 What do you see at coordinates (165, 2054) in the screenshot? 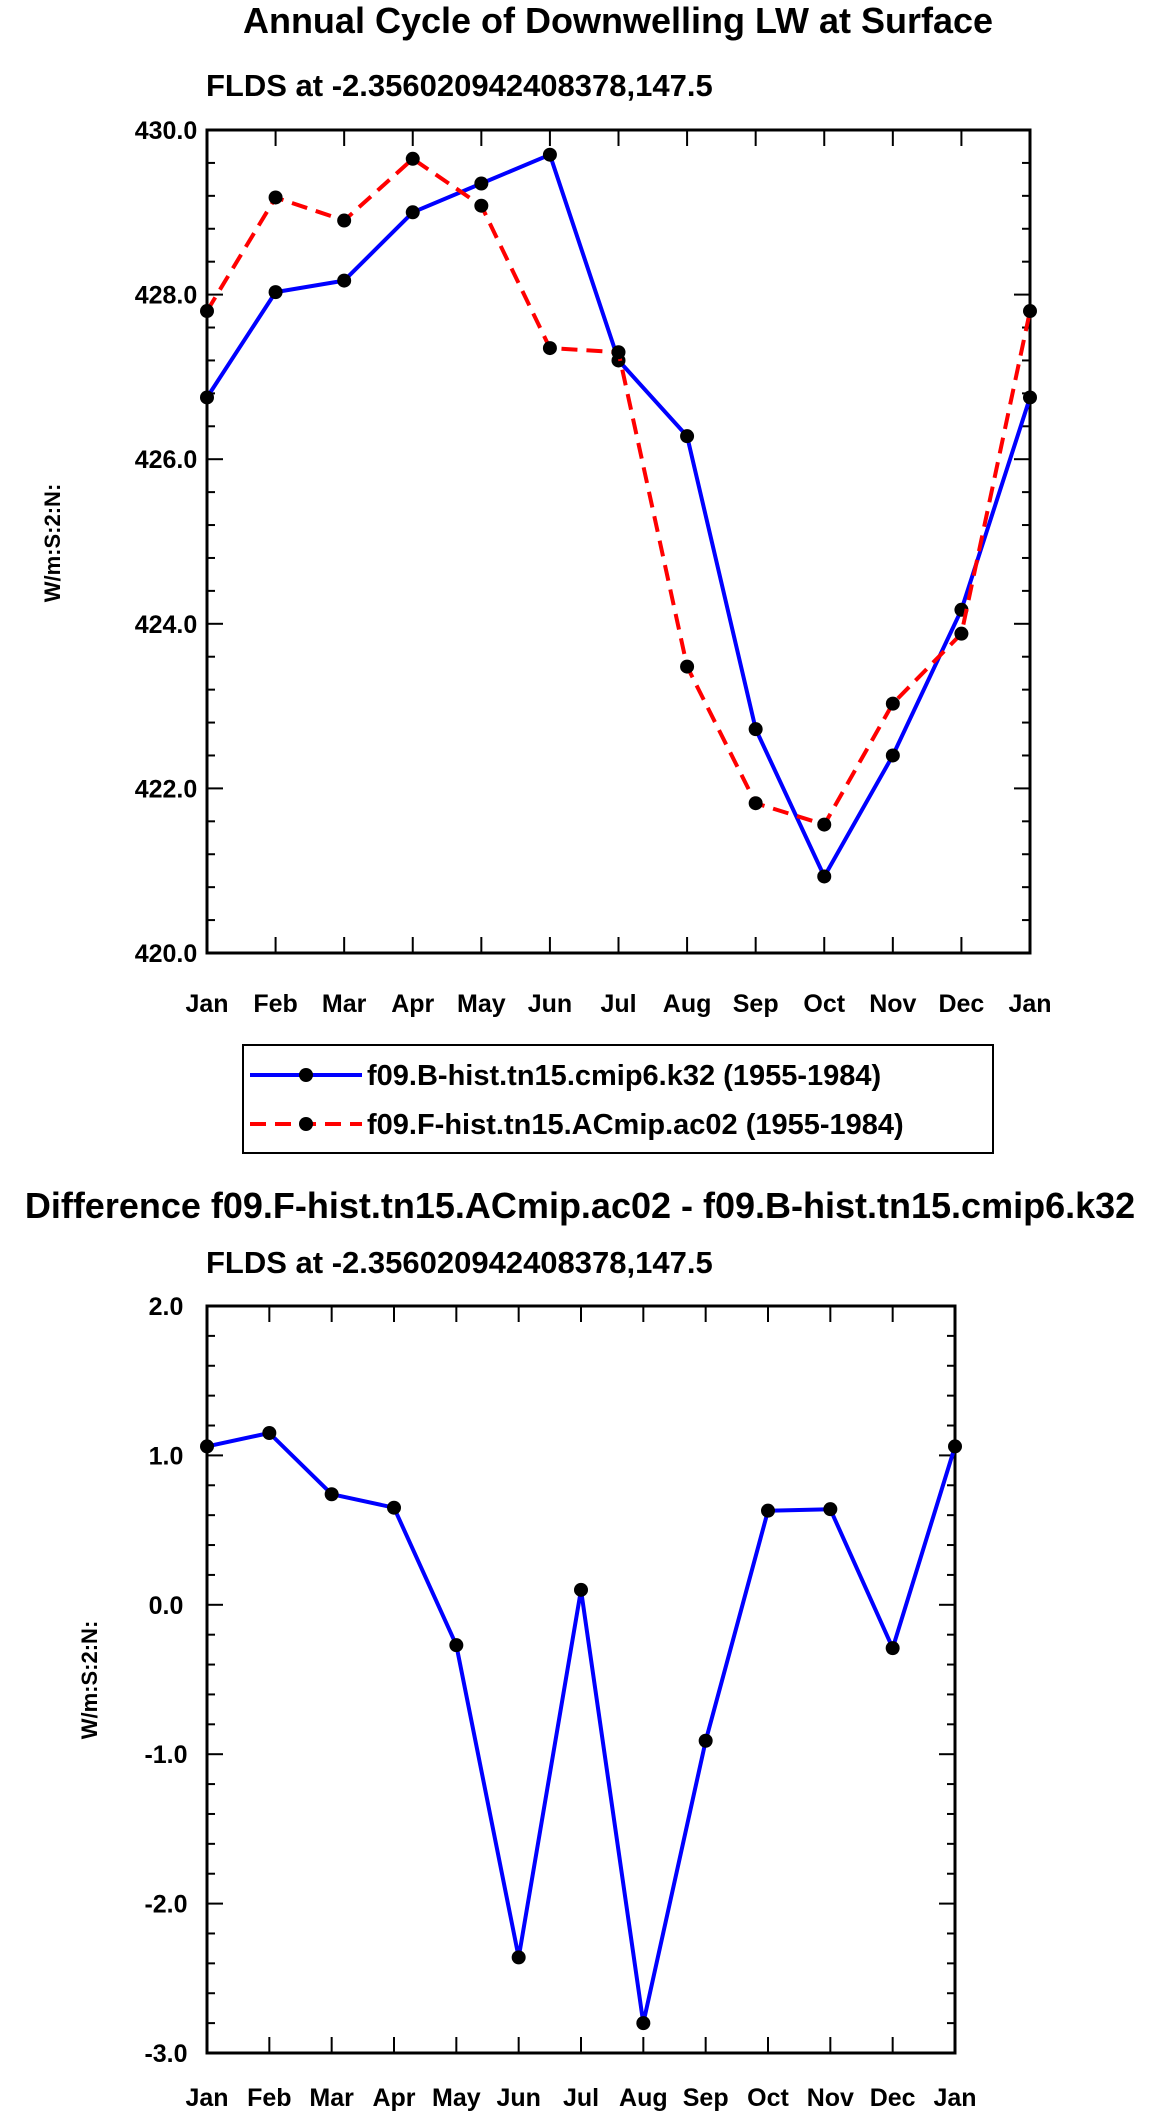
I see `y-tick-label: -3.0` at bounding box center [165, 2054].